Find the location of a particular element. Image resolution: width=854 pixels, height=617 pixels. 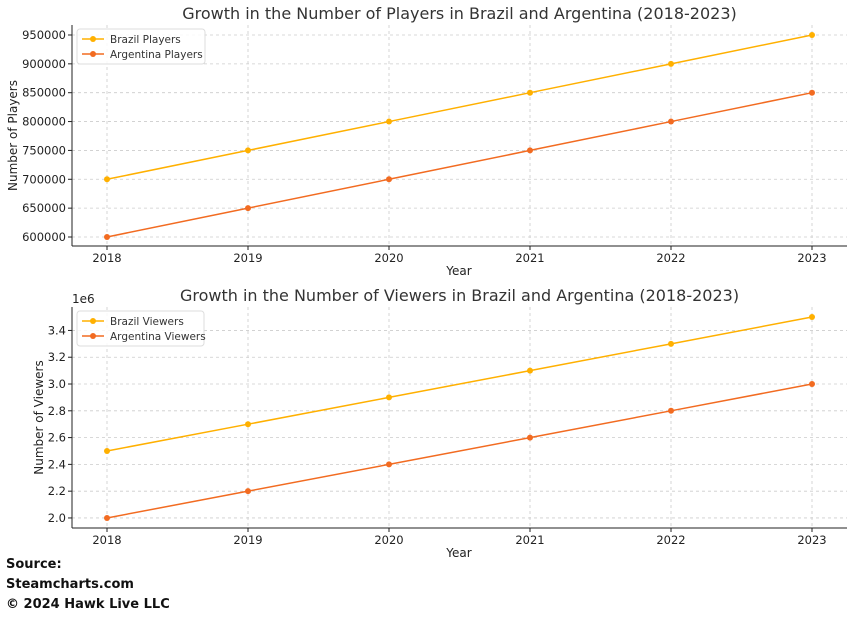

y-tick-label: 3.2 is located at coordinates (57, 357).